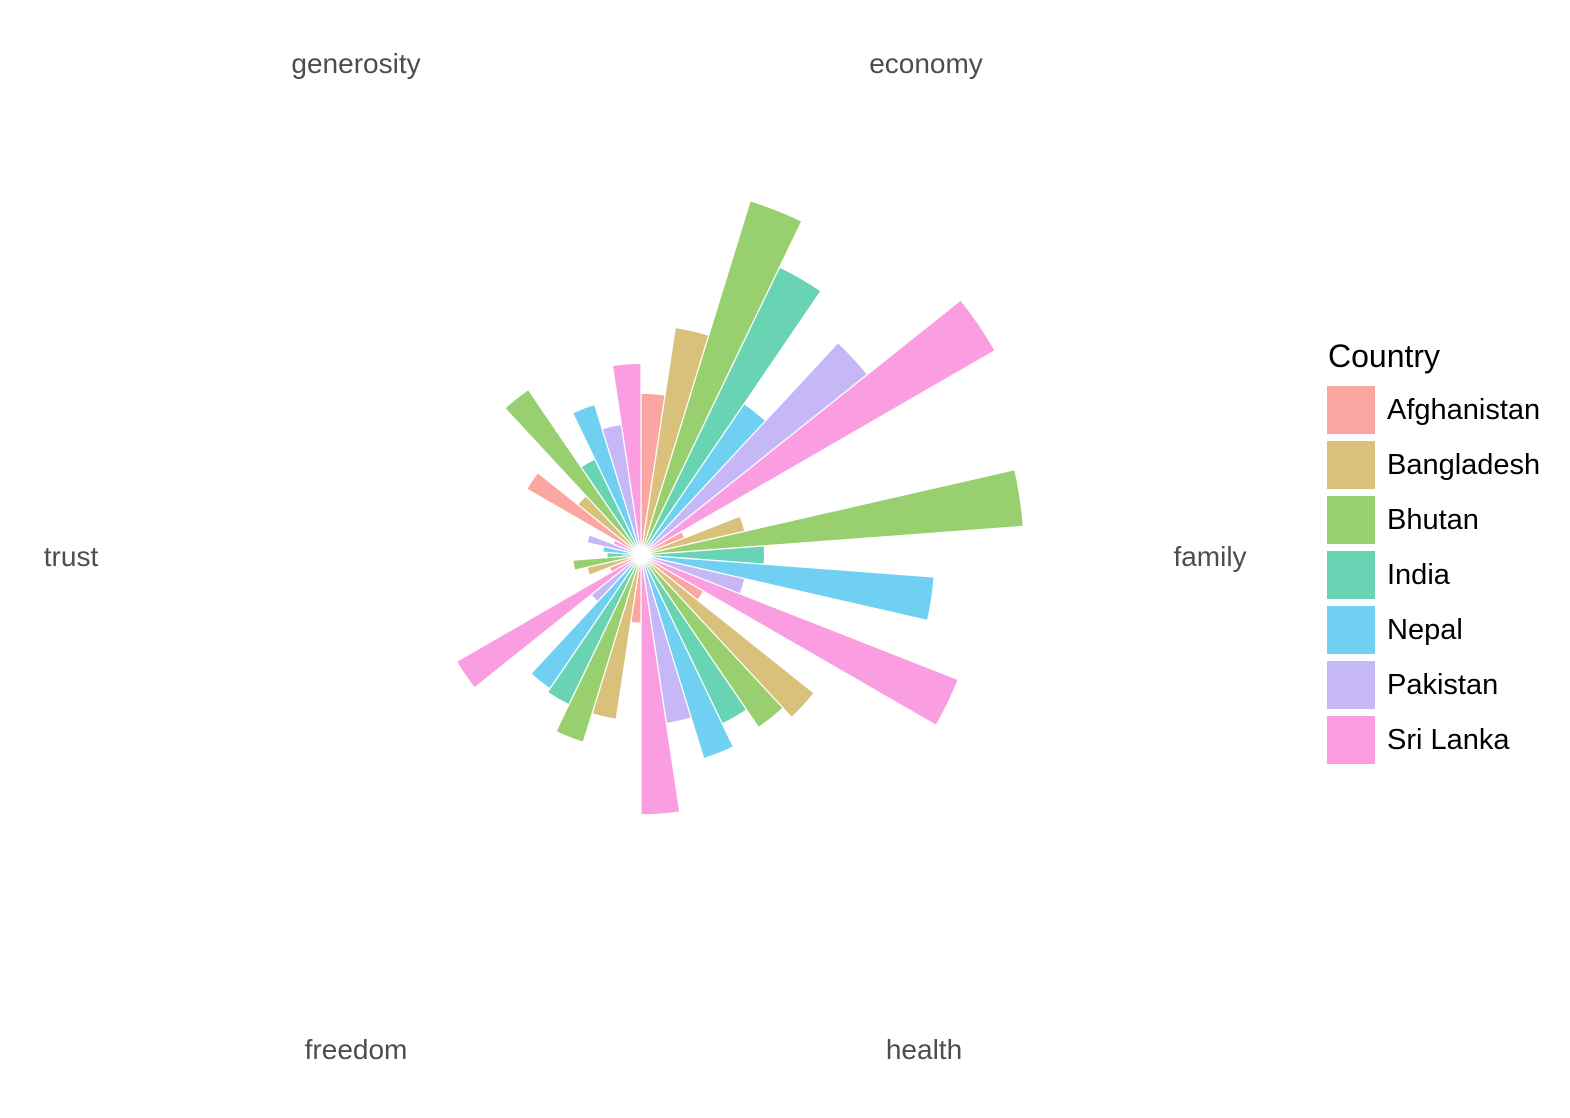 This screenshot has width=1570, height=1118. Describe the element at coordinates (1351, 575) in the screenshot. I see `legend-swatch-india` at that location.